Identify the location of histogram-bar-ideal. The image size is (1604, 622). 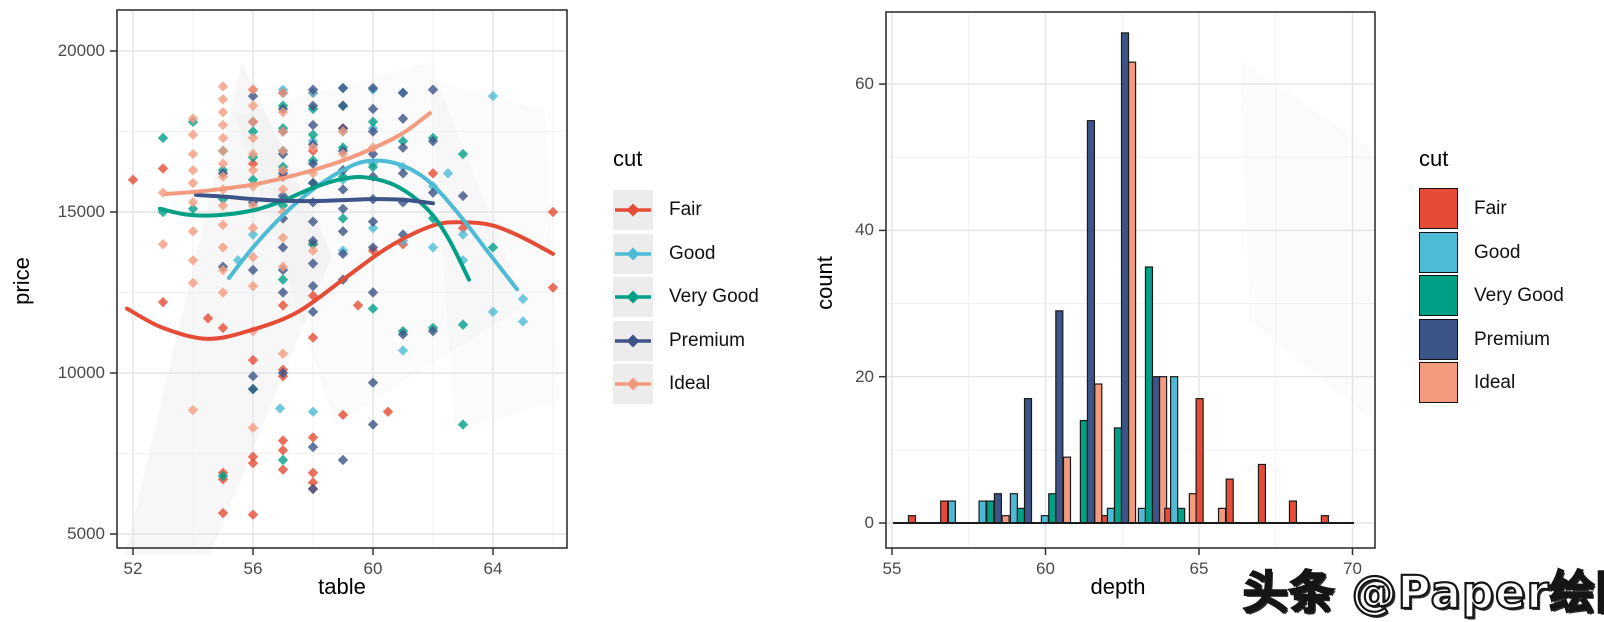
(1005, 519).